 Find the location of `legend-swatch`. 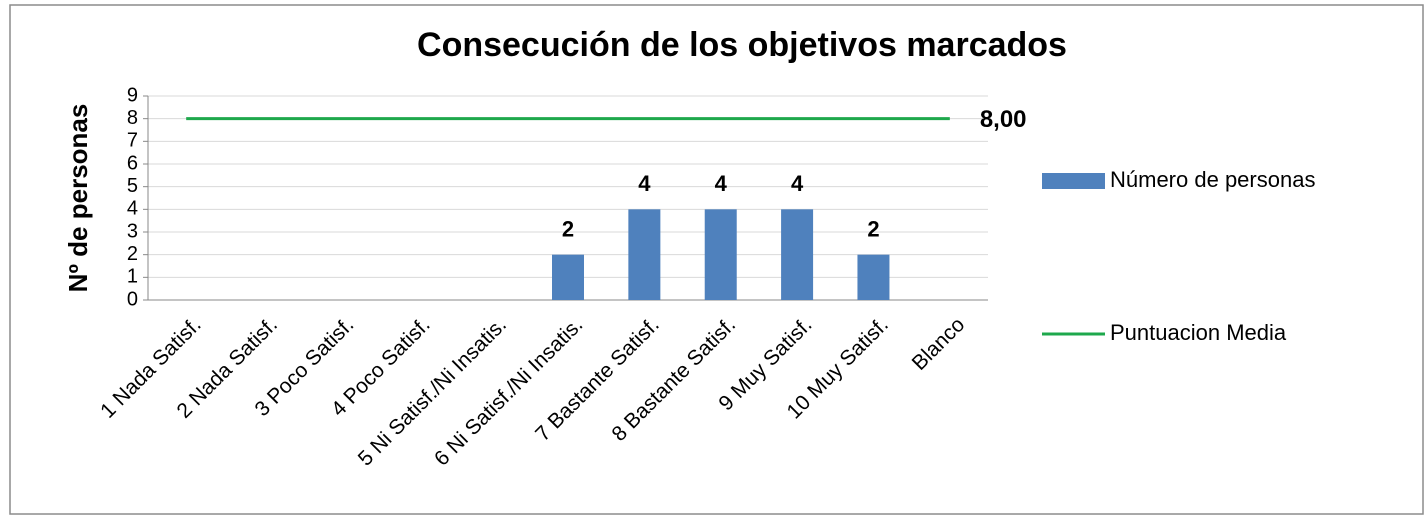

legend-swatch is located at coordinates (1073, 181).